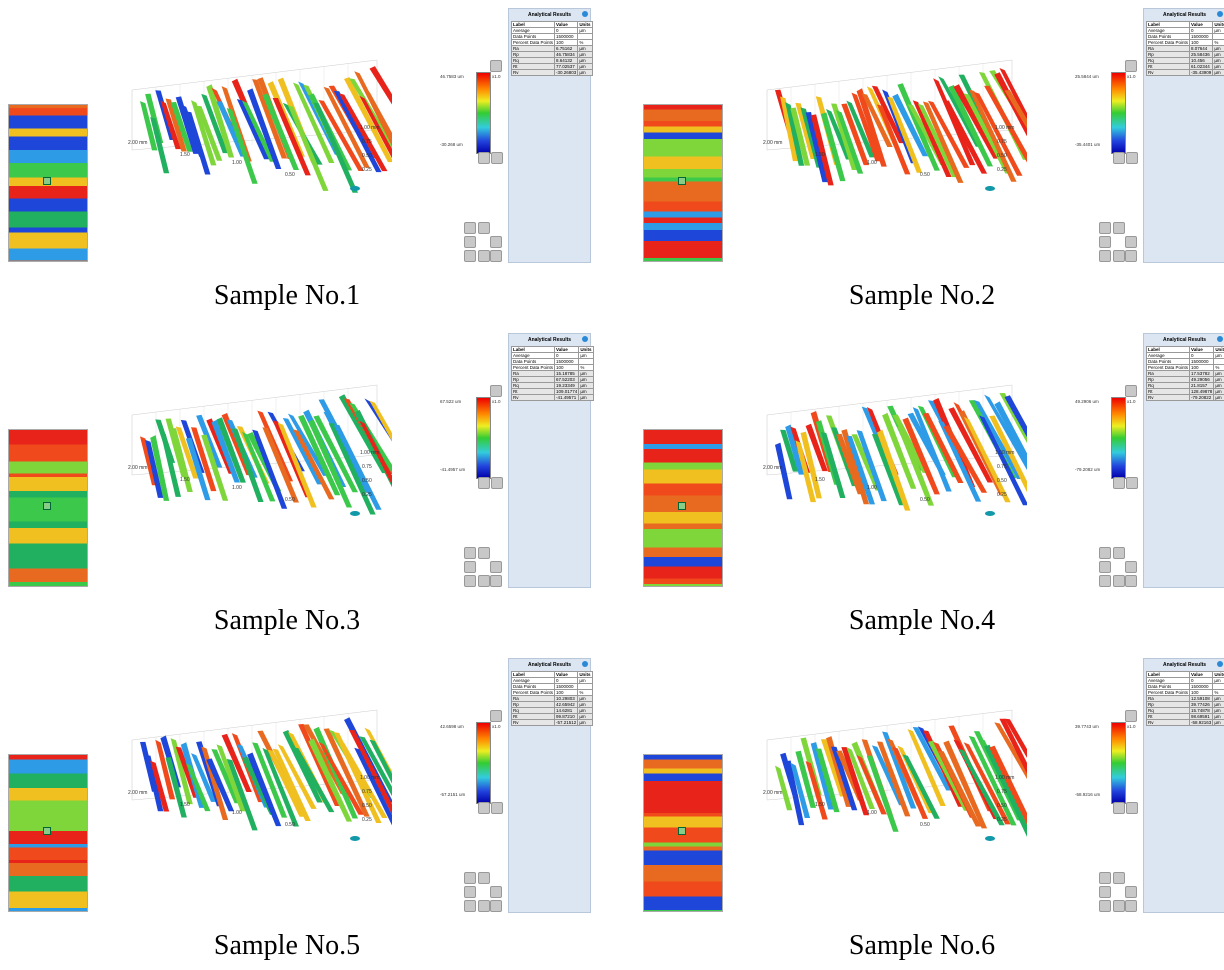  What do you see at coordinates (290, 825) in the screenshot?
I see `x-axis-label: 0.50` at bounding box center [290, 825].